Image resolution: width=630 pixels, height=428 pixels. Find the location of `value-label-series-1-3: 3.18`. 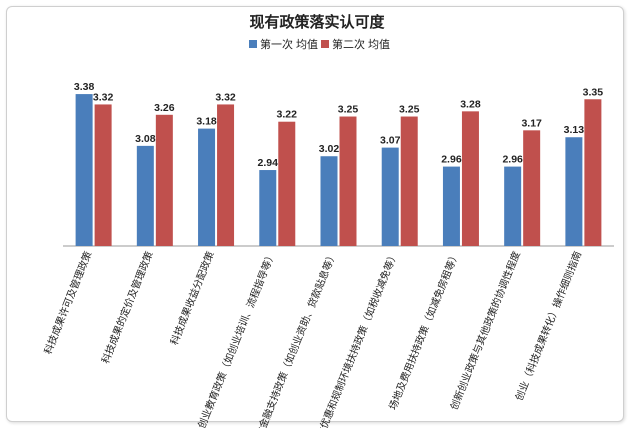

value-label-series-1-3: 3.18 is located at coordinates (206, 122).